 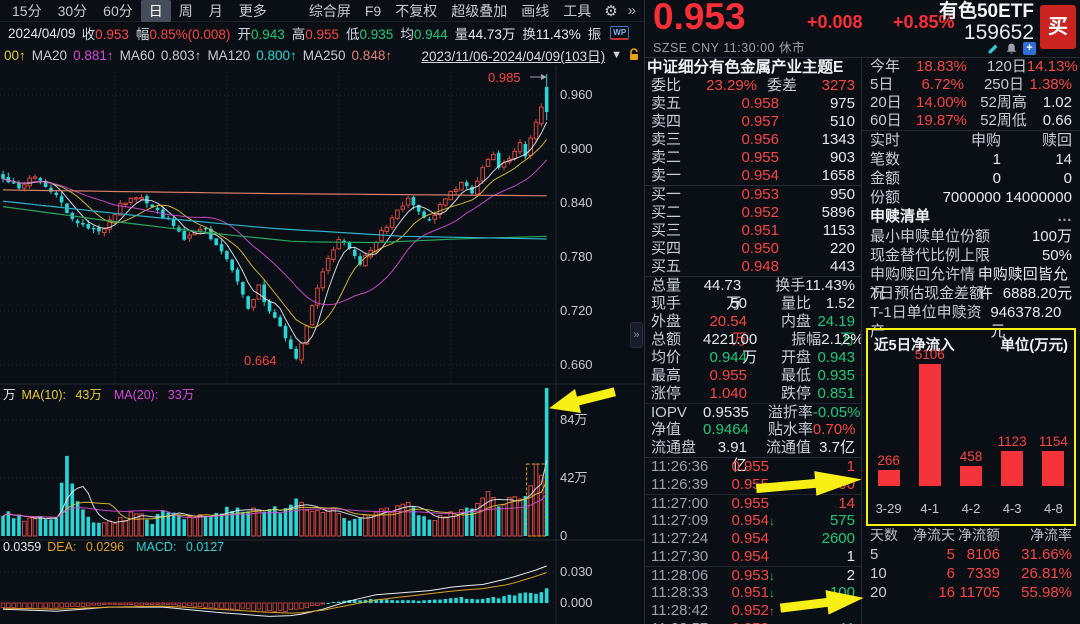 I want to click on security-name: 有色50ETF 159652, so click(x=986, y=22).